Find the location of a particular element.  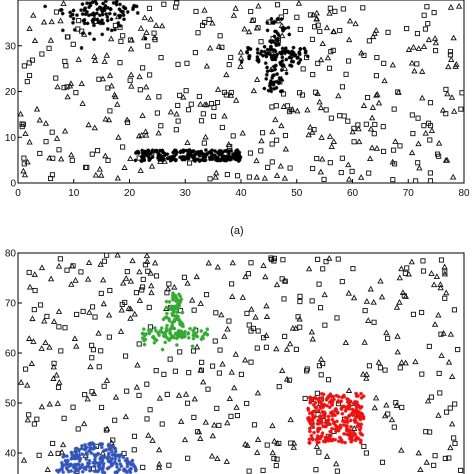

x-tick-label: 40 is located at coordinates (241, 193).